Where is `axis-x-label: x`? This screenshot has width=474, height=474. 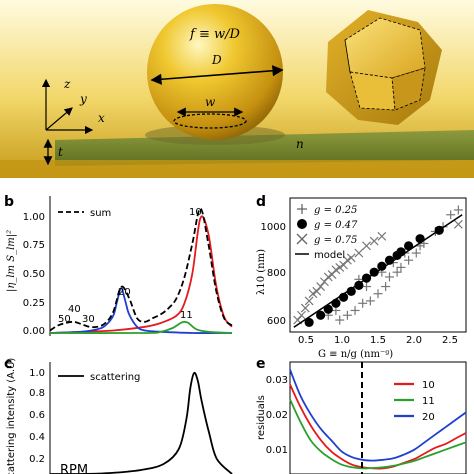 axis-x-label: x is located at coordinates (101, 118).